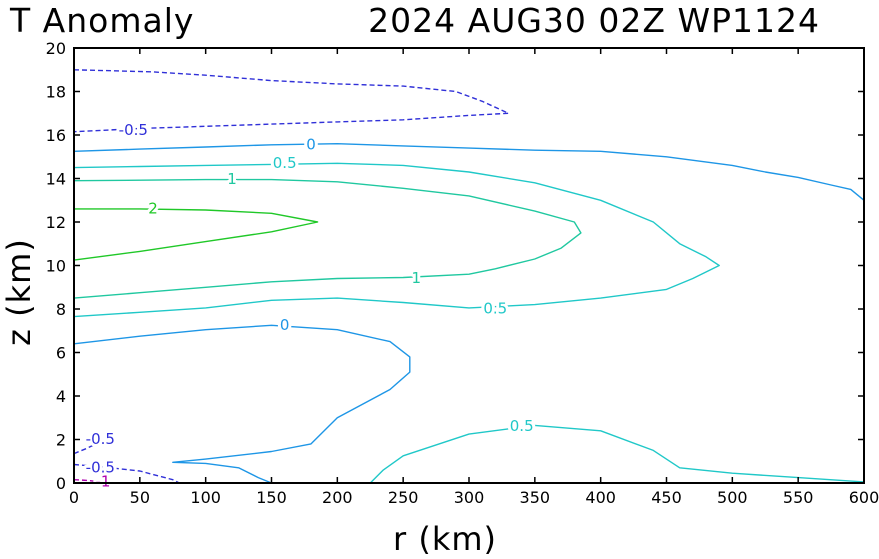 The width and height of the screenshot is (879, 559). What do you see at coordinates (61, 396) in the screenshot?
I see `y-tick-label-4: 4` at bounding box center [61, 396].